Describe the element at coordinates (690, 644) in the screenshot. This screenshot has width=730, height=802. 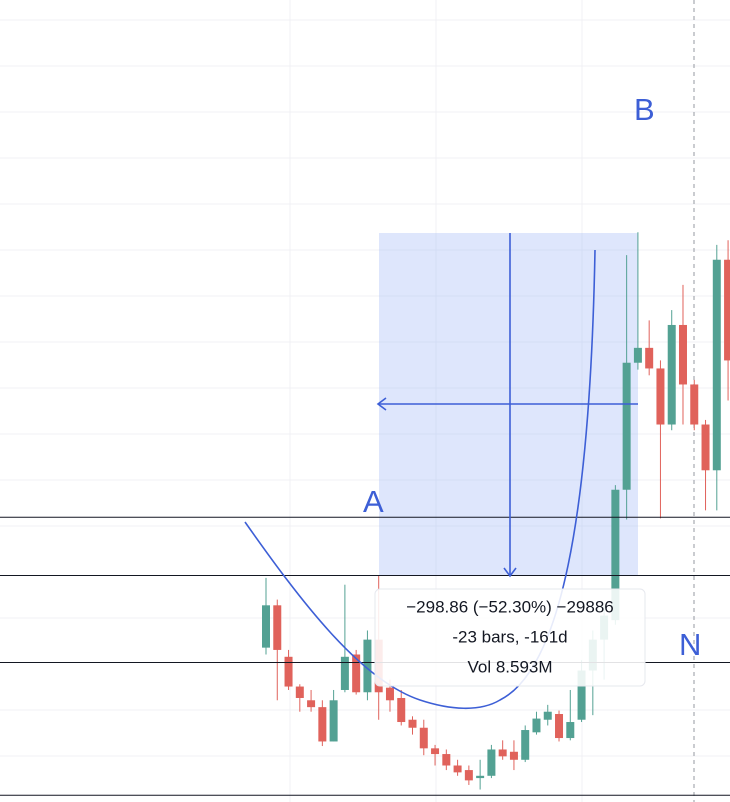
I see `label: N` at that location.